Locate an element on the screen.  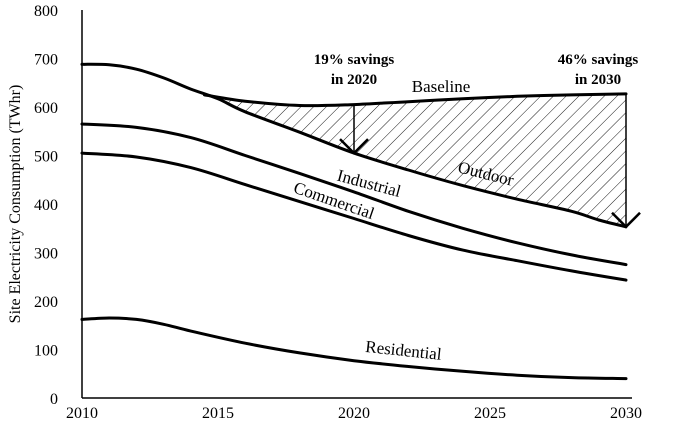
series-label-baseline: Baseline is located at coordinates (441, 86).